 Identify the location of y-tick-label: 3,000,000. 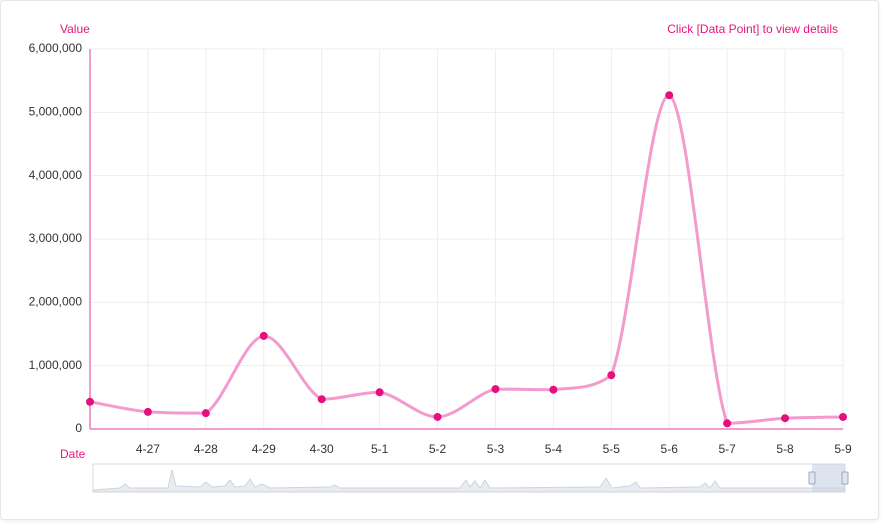
(56, 238).